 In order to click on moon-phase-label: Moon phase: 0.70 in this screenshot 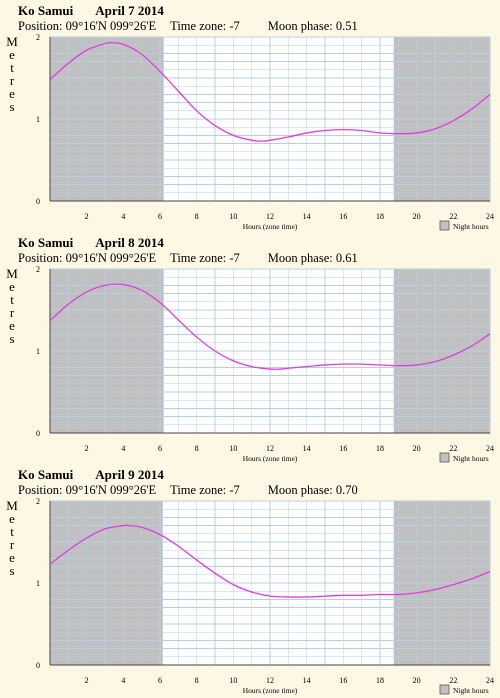, I will do `click(312, 490)`.